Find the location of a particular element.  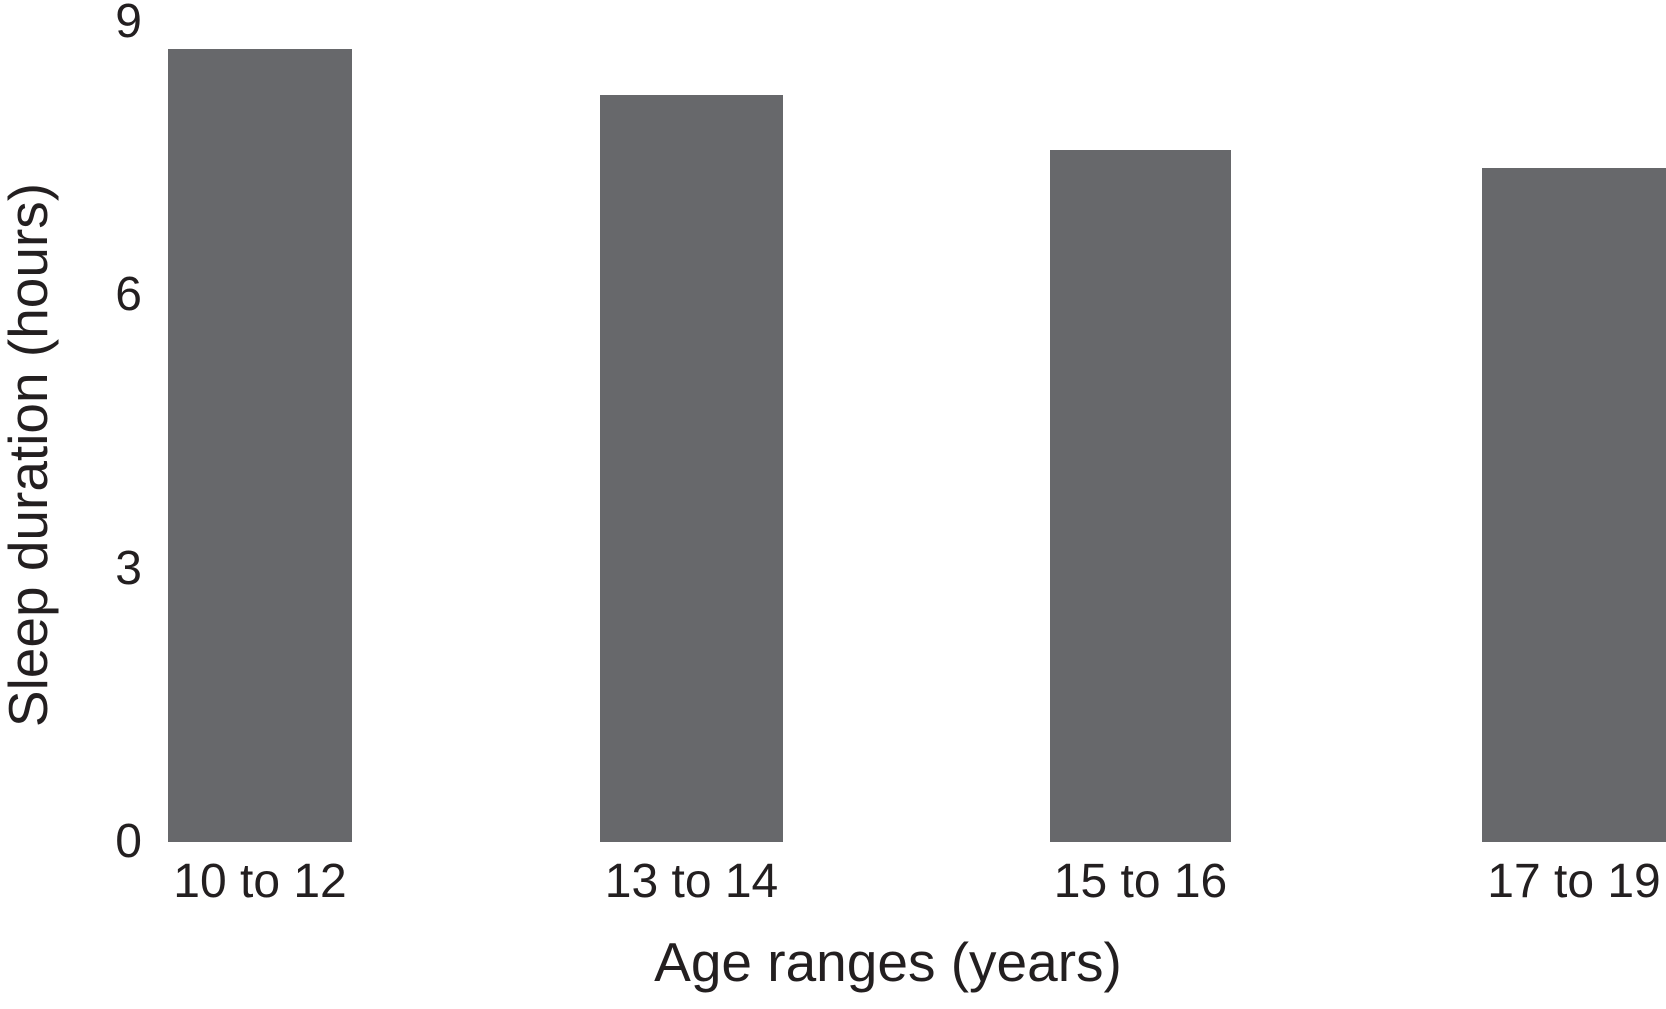

y-tick-label: 0 is located at coordinates (128, 841).